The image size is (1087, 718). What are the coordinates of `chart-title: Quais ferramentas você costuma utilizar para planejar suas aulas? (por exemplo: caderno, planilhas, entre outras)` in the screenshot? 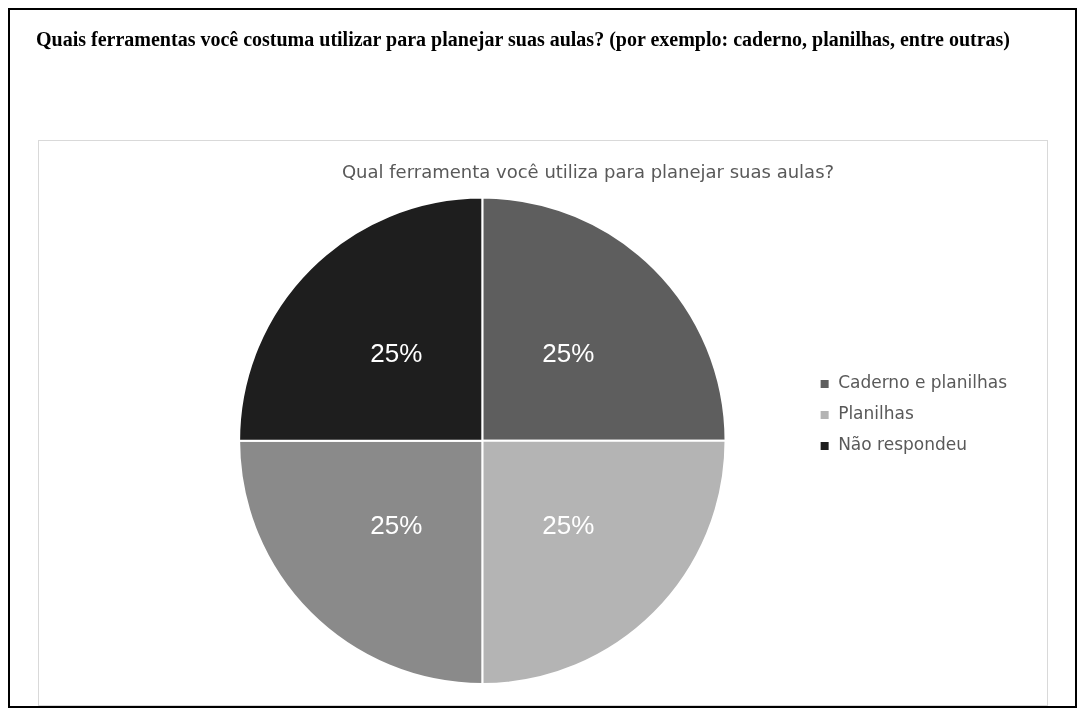 It's located at (524, 40).